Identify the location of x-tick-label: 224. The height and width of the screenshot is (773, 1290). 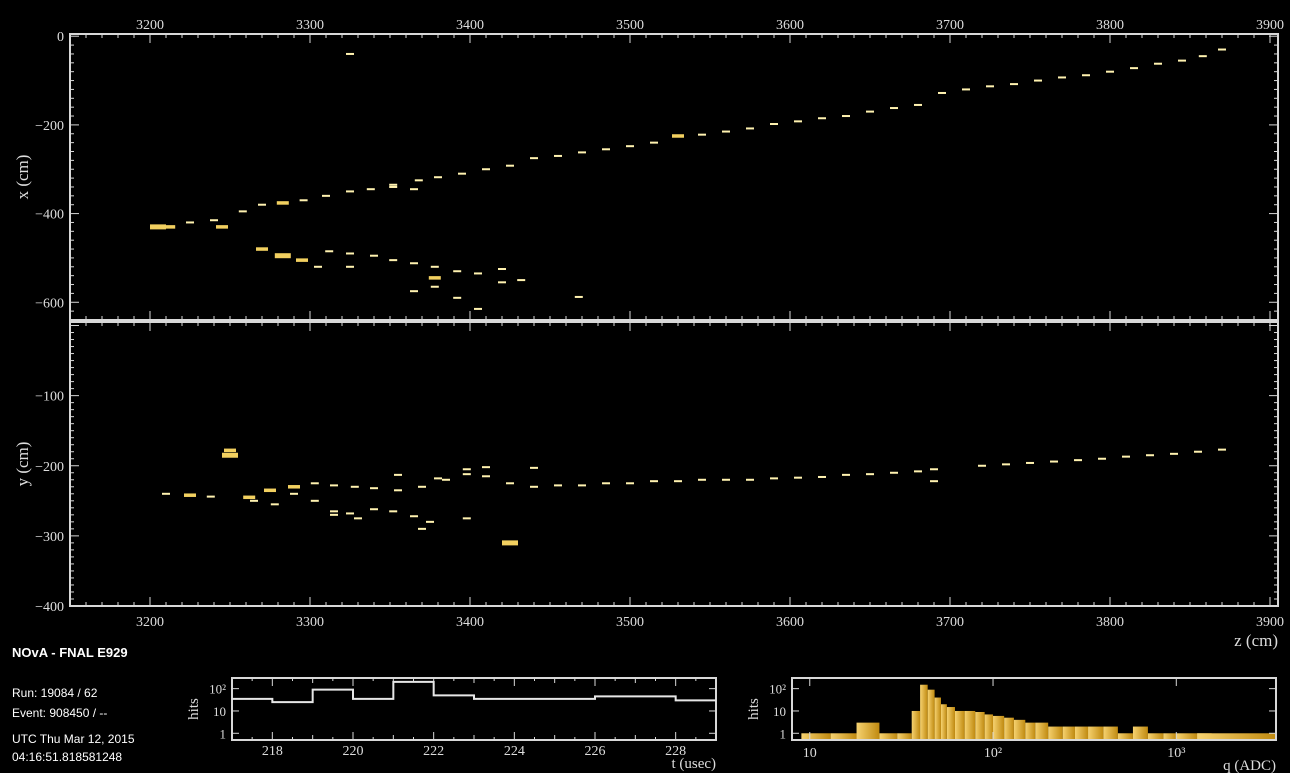
(514, 751).